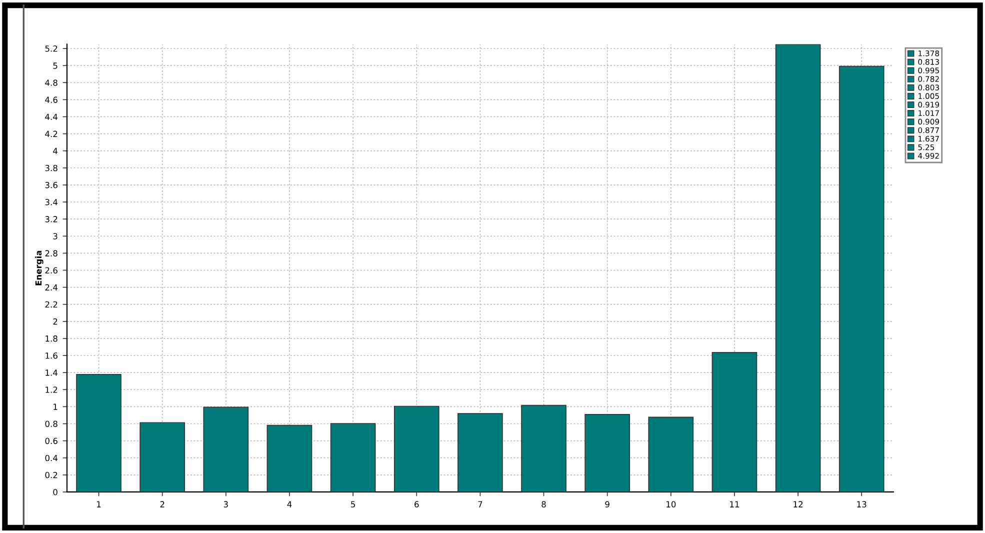 The image size is (985, 533). Describe the element at coordinates (51, 270) in the screenshot. I see `y-tick-label: 2.6` at that location.